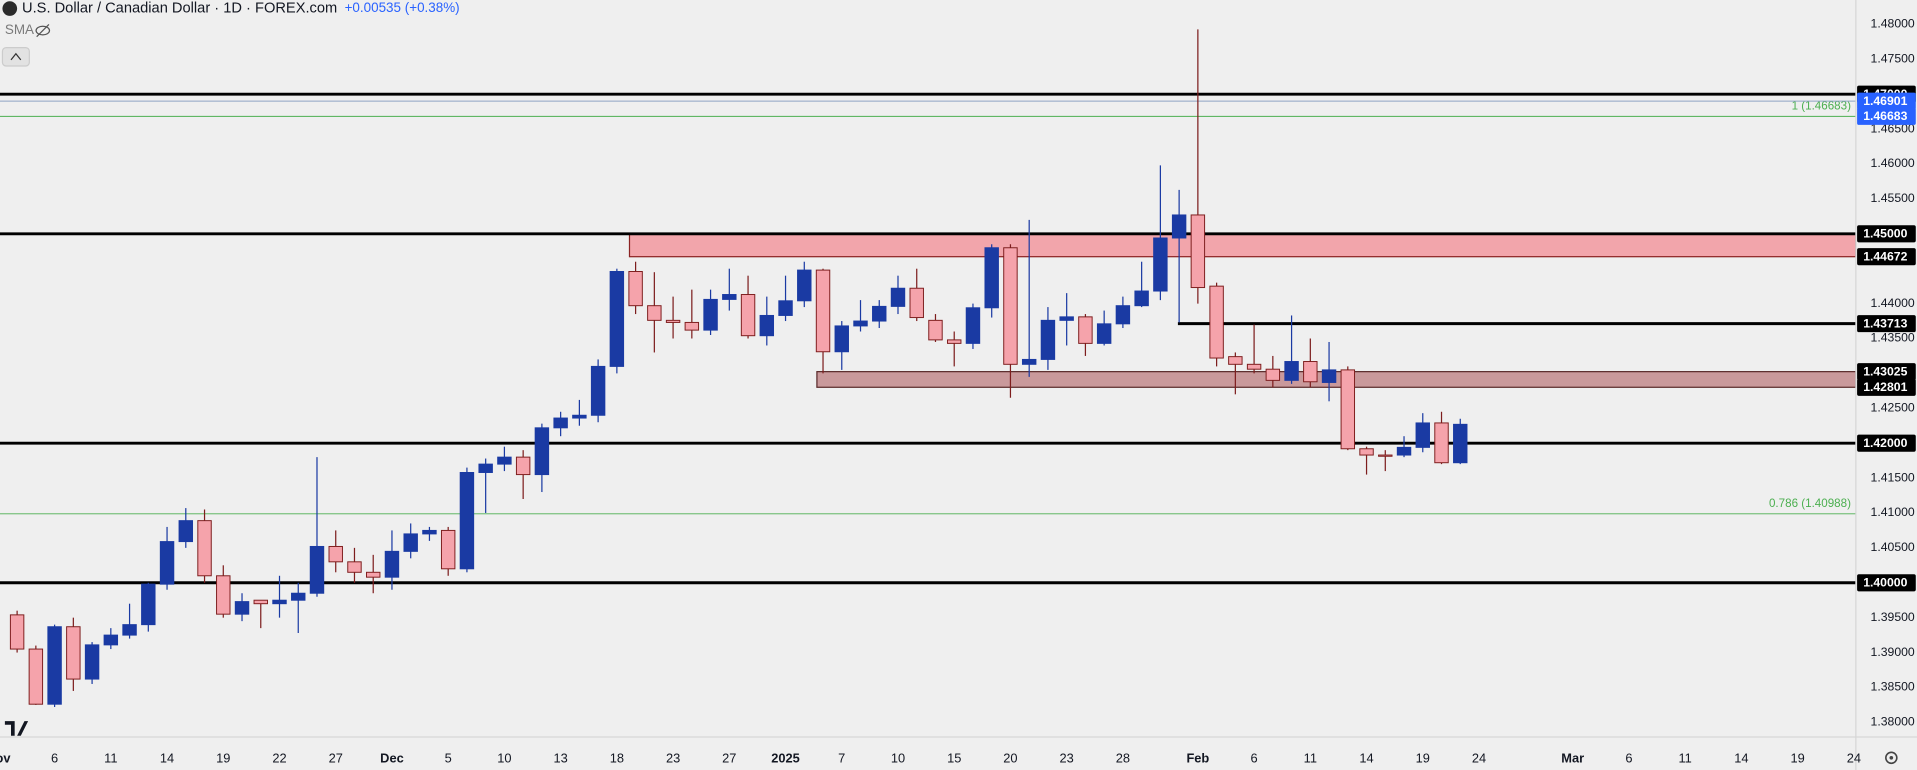  I want to click on price-box-label: 1.45000, so click(1885, 234).